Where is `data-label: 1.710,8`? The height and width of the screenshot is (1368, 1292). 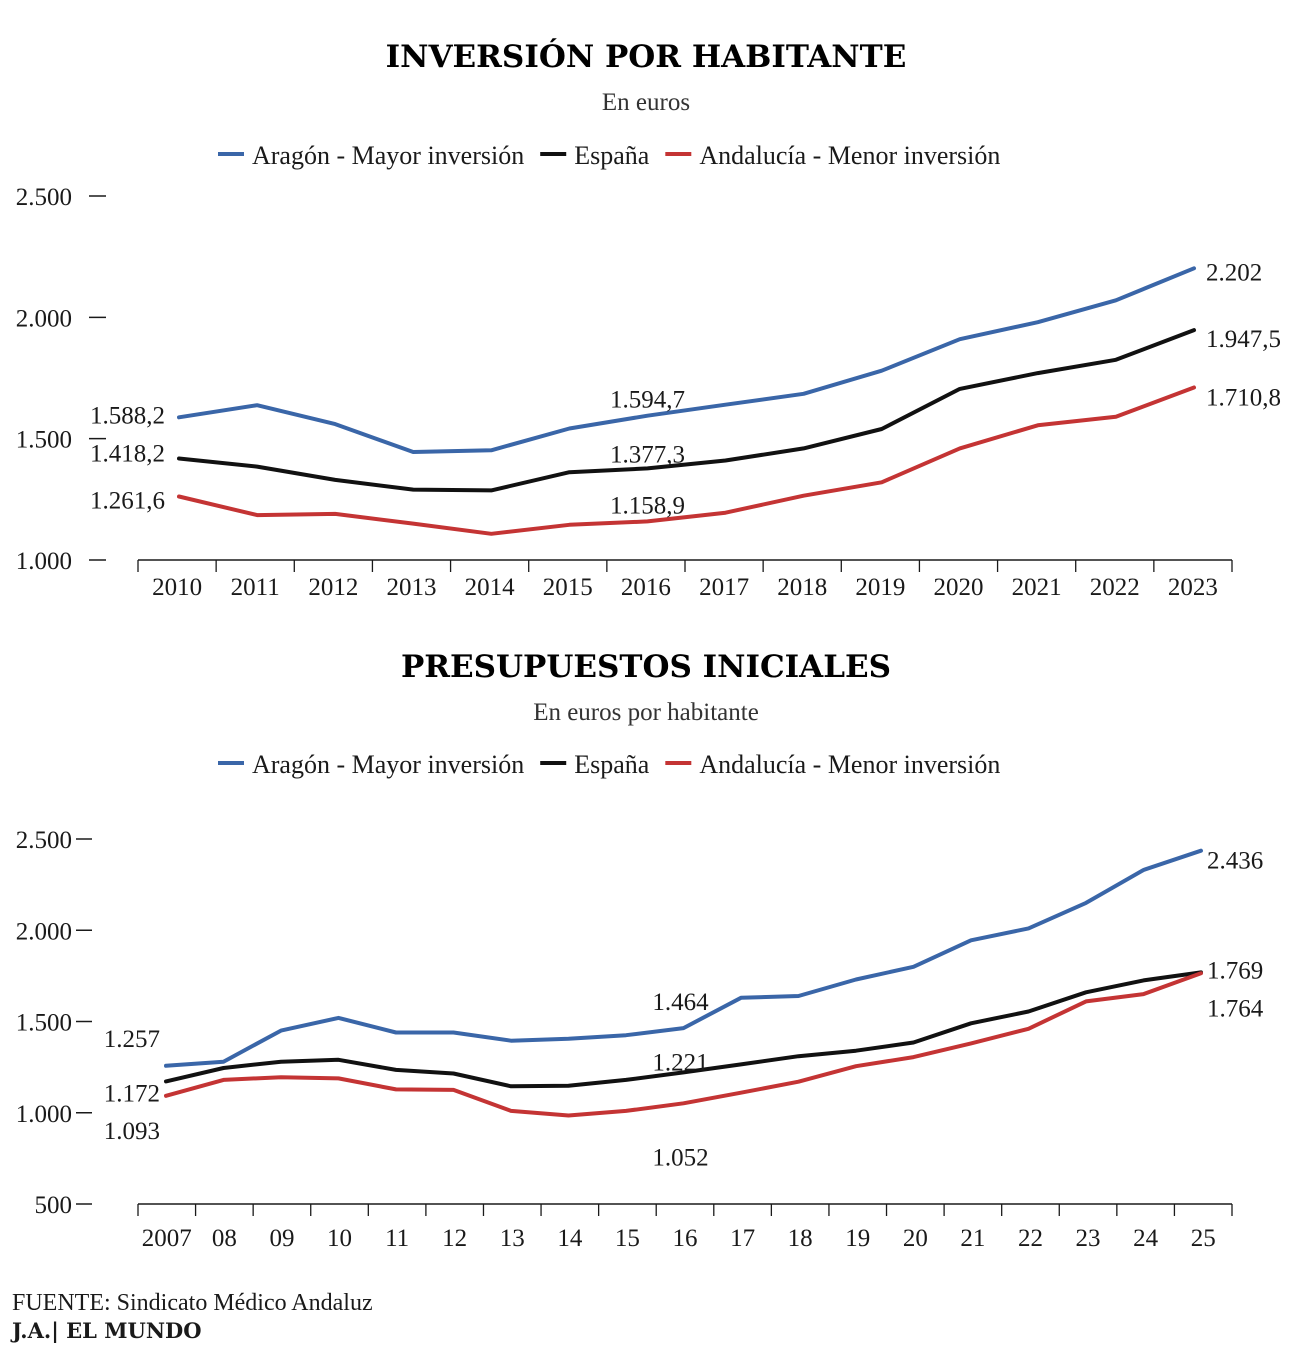 data-label: 1.710,8 is located at coordinates (1243, 398).